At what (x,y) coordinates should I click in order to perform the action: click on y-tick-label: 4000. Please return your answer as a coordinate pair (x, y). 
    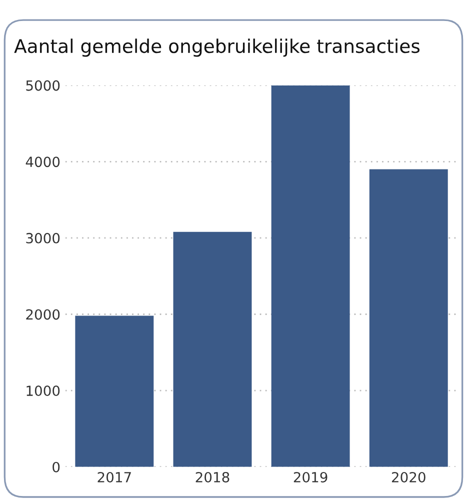
    Looking at the image, I should click on (43, 162).